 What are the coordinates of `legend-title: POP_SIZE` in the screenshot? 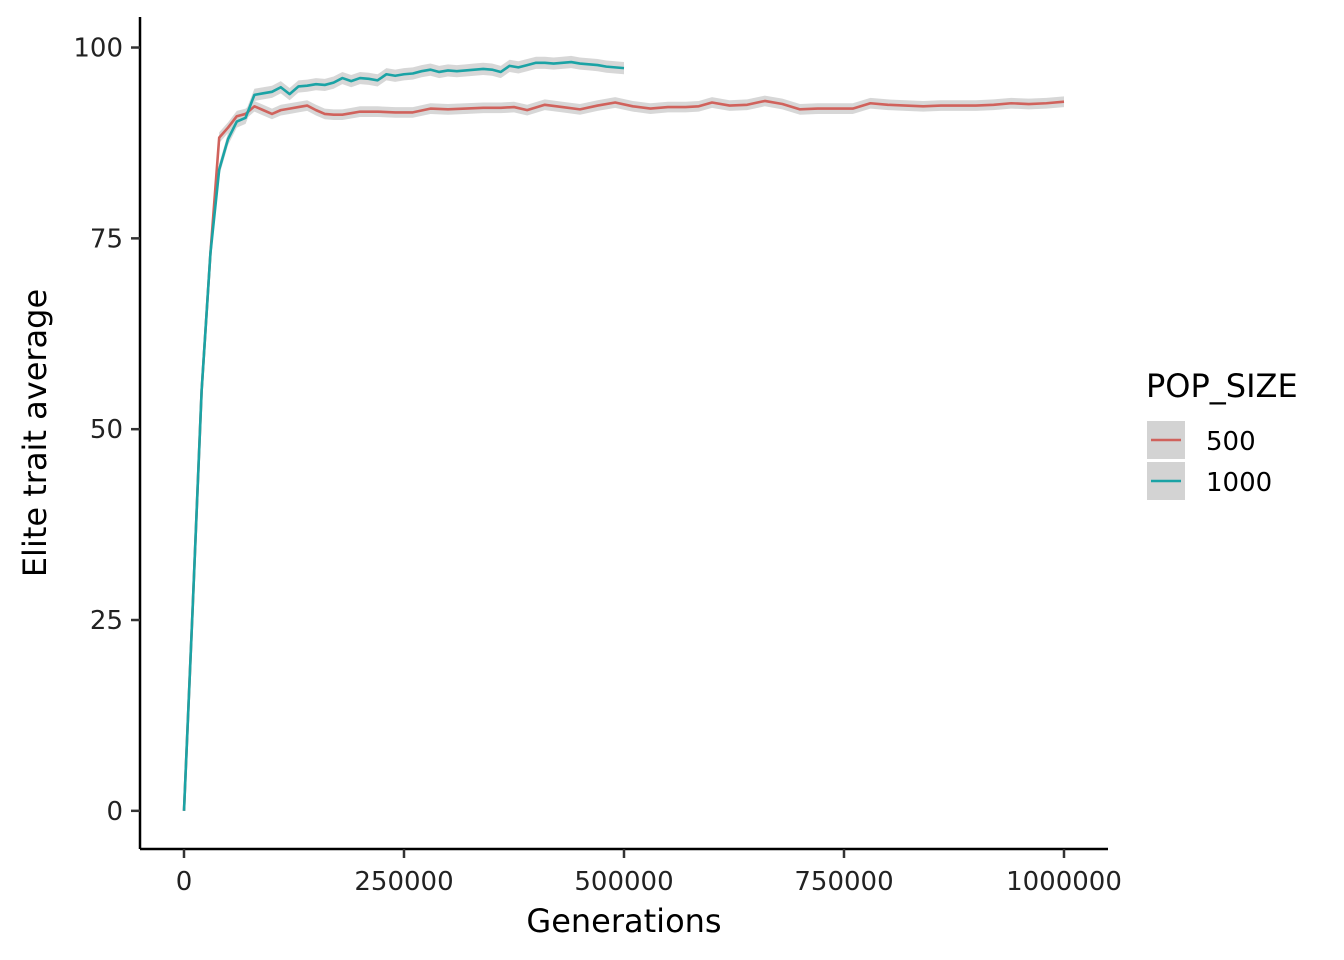 It's located at (1222, 386).